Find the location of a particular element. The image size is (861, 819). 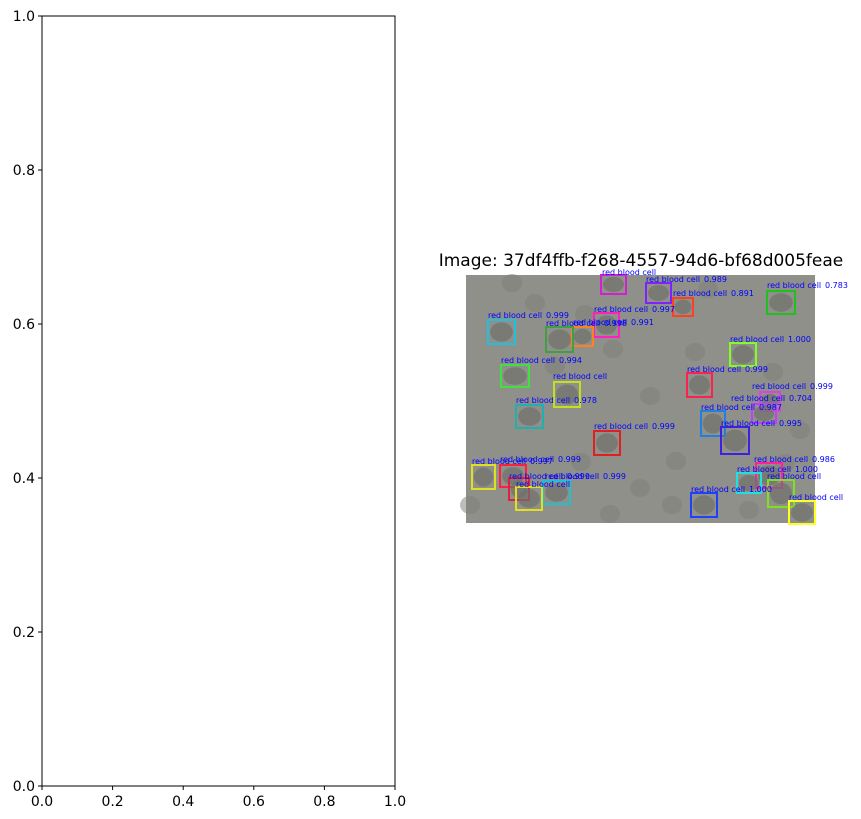

detection-16: red blood cell 0.995 is located at coordinates (761, 437).